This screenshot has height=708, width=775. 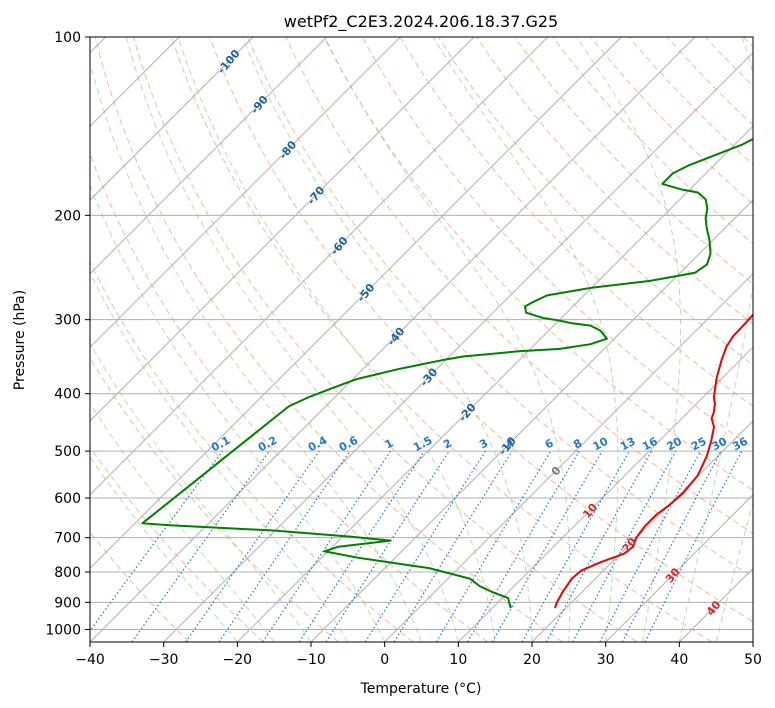 I want to click on y-tick-label: 900, so click(x=67, y=603).